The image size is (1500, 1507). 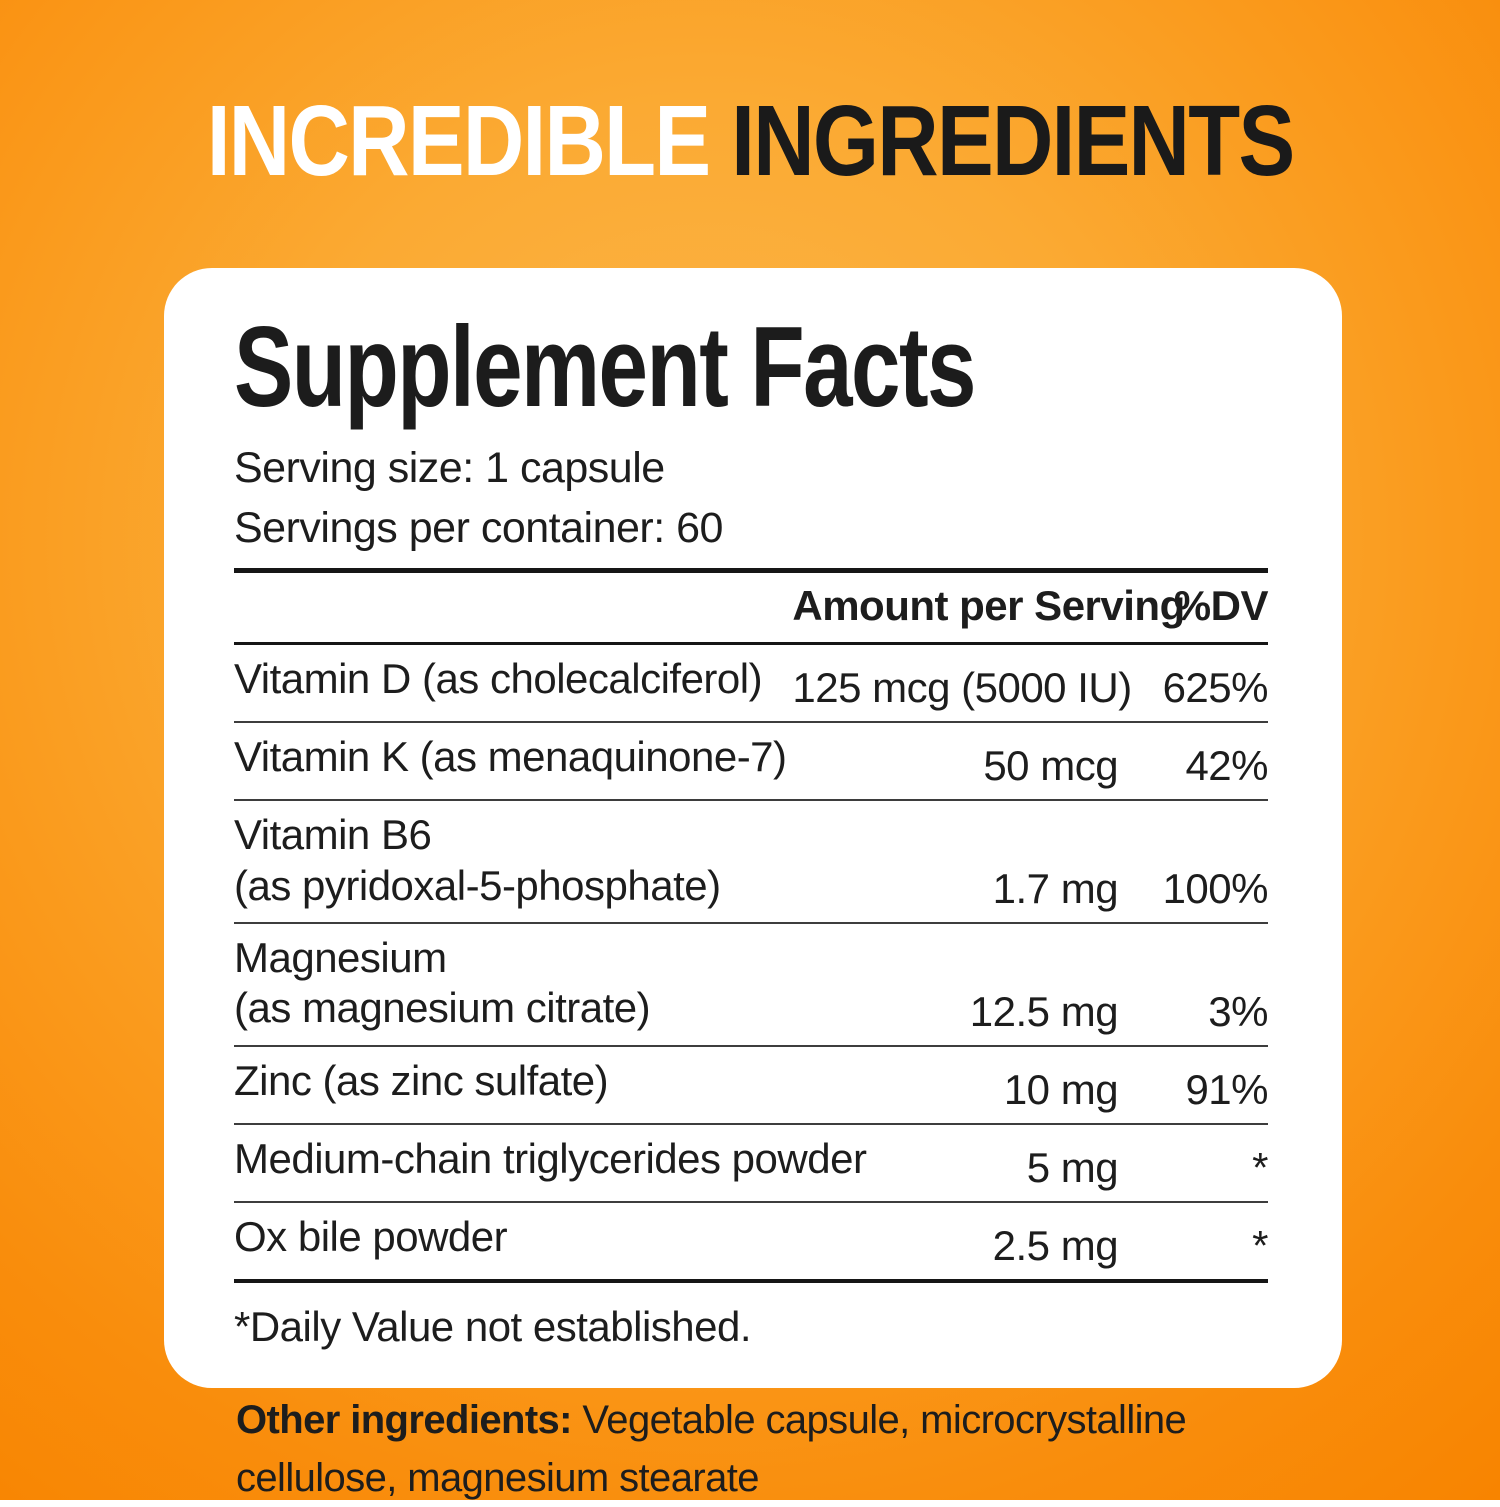 What do you see at coordinates (513, 607) in the screenshot?
I see `header-blank-cell` at bounding box center [513, 607].